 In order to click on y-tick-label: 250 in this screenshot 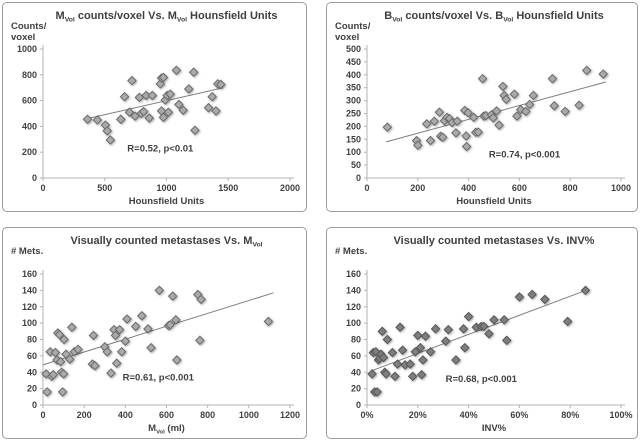, I will do `click(353, 114)`.